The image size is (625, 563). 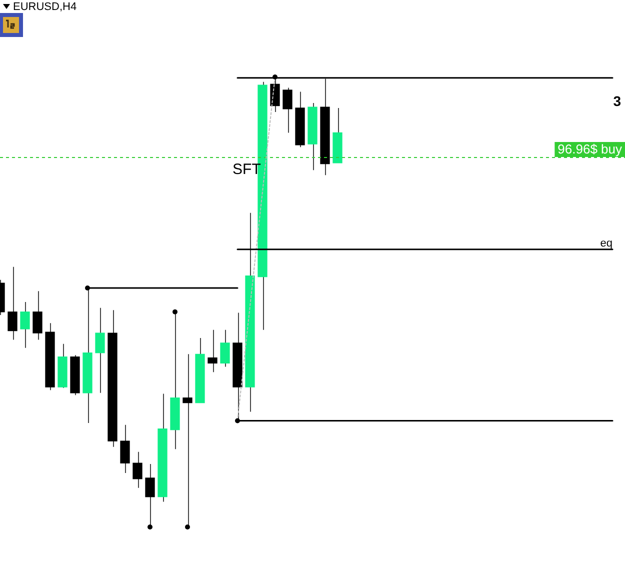 What do you see at coordinates (617, 100) in the screenshot?
I see `annotation: 3` at bounding box center [617, 100].